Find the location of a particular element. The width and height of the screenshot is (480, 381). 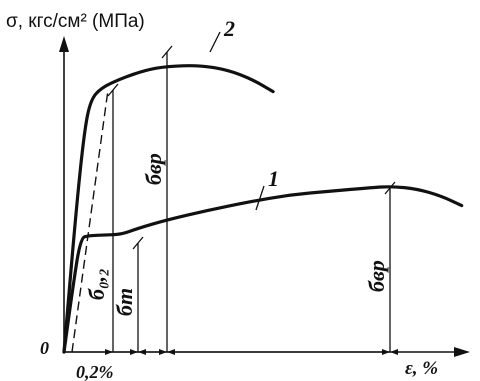

annotation-sigma-t: бт is located at coordinates (124, 302).